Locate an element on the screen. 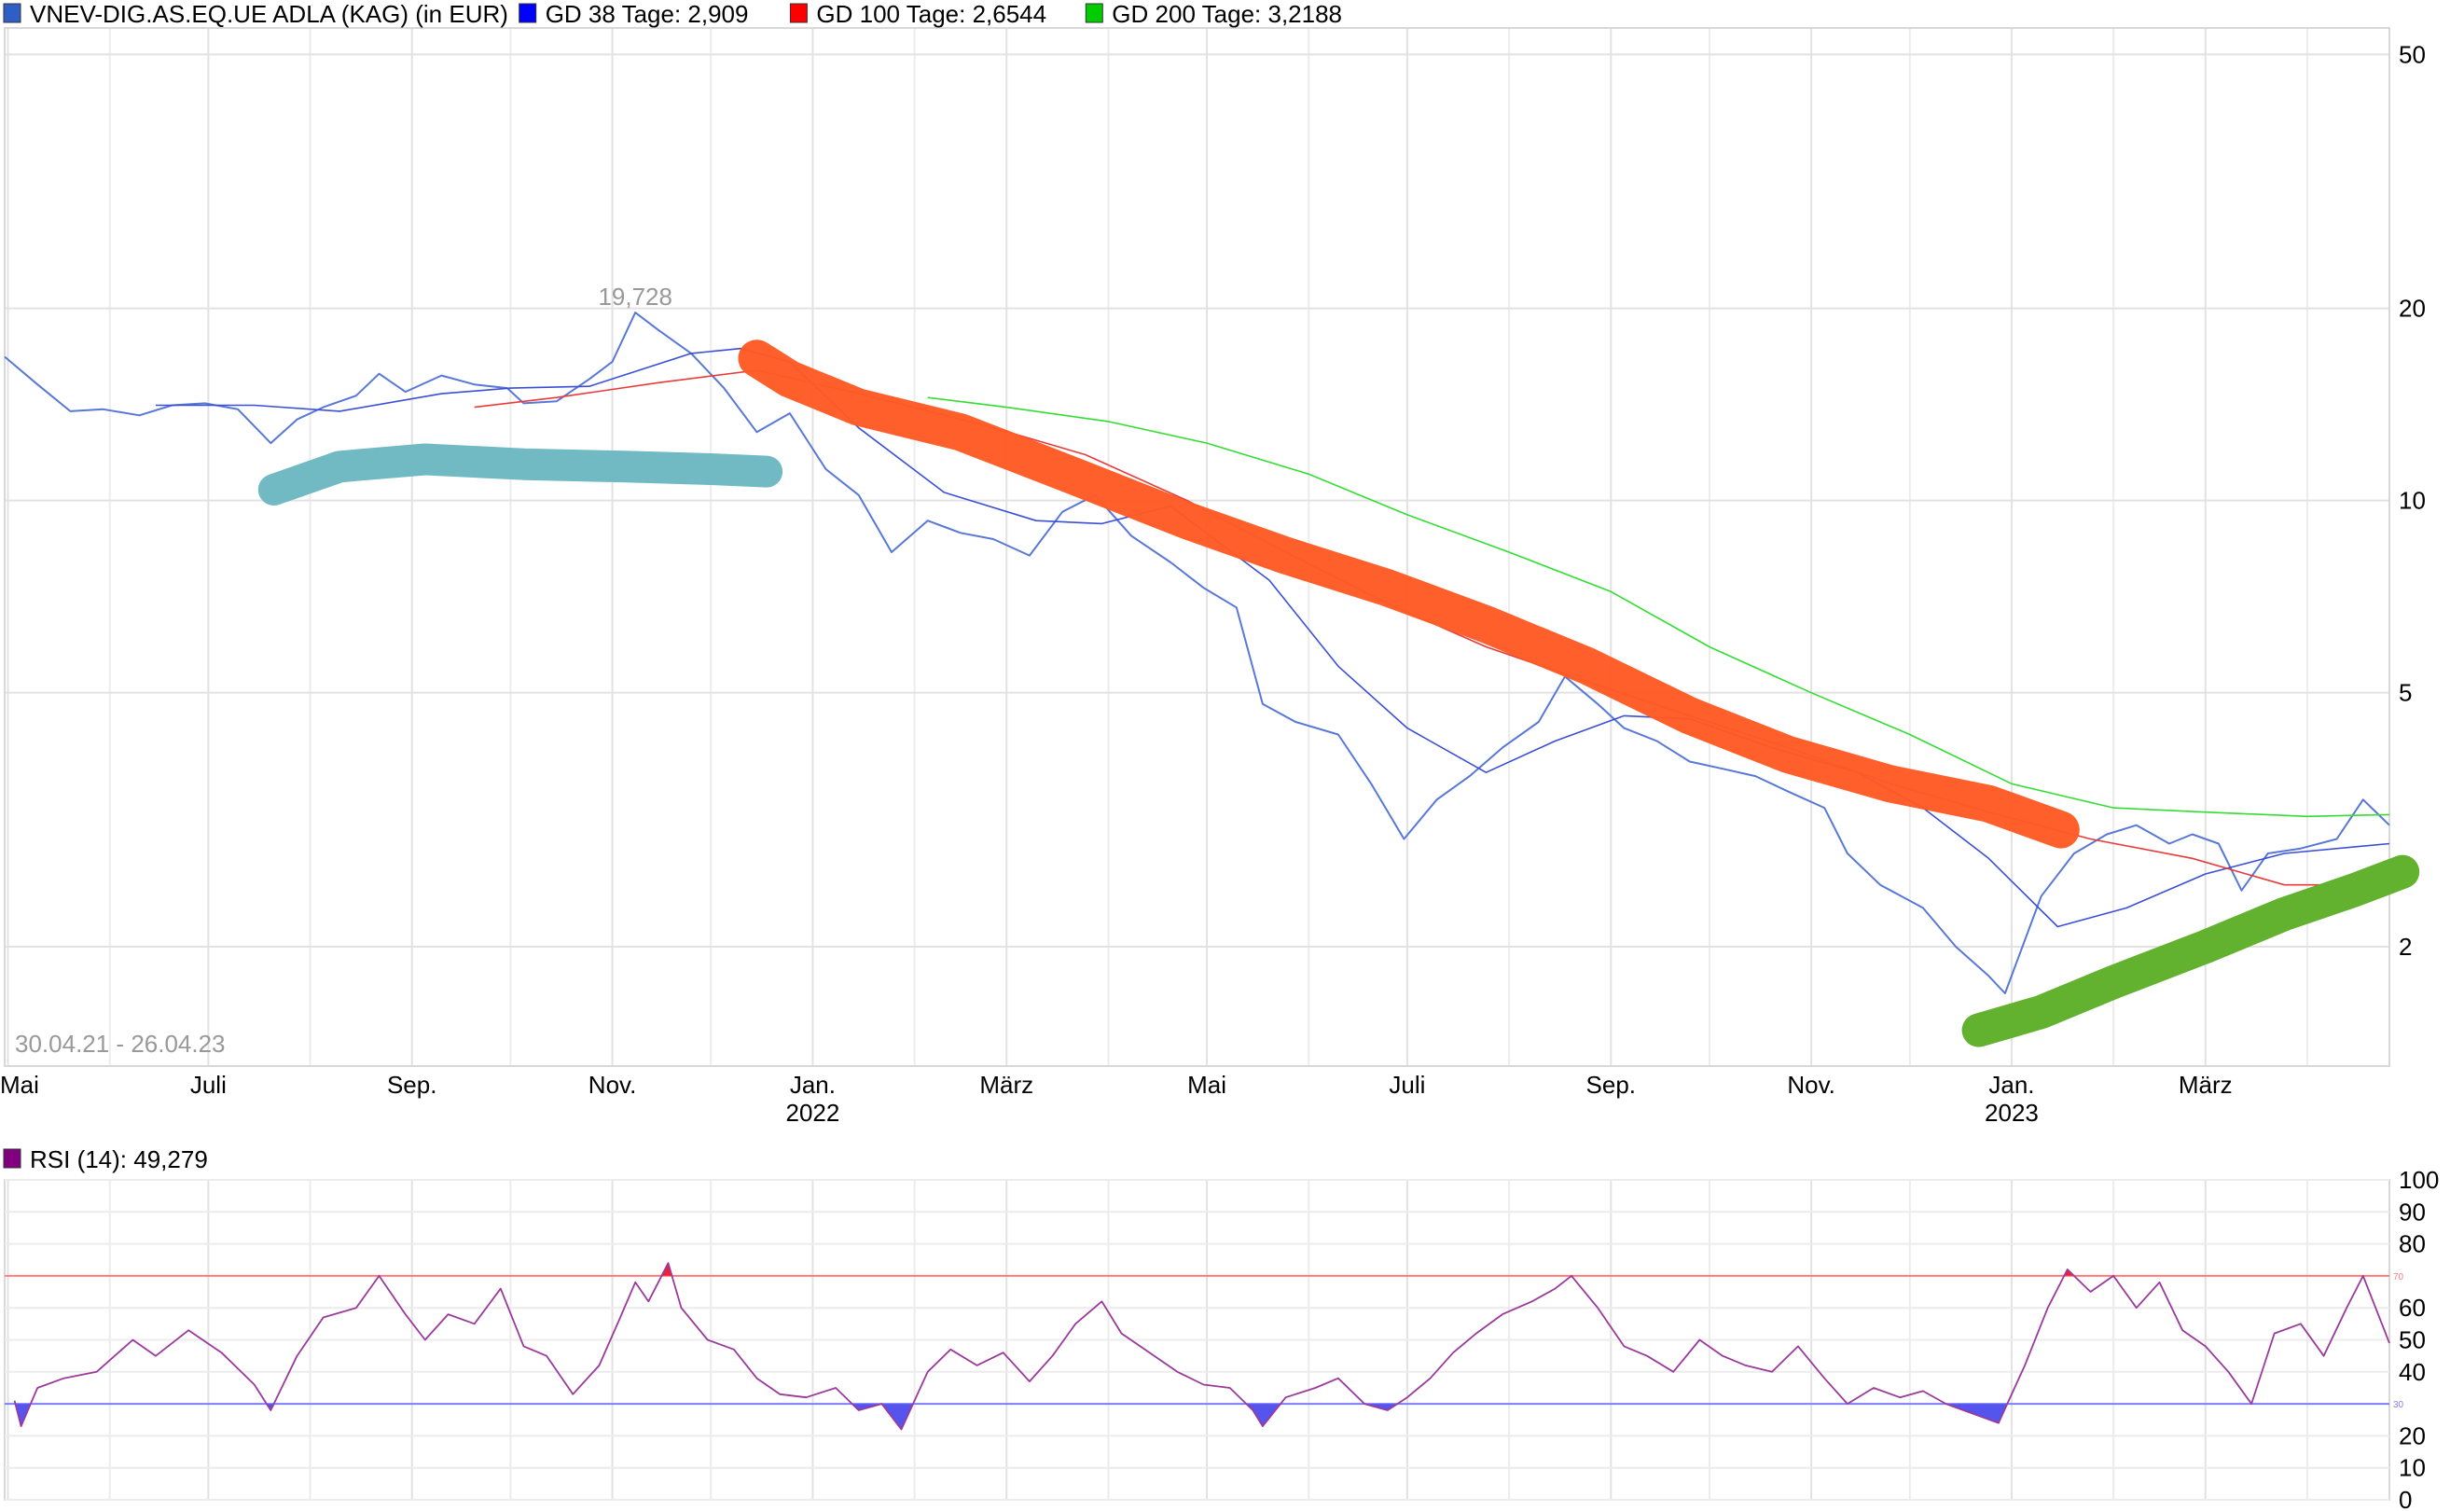 The width and height of the screenshot is (2464, 1511). x-tick-year-label: 2022 is located at coordinates (812, 1113).